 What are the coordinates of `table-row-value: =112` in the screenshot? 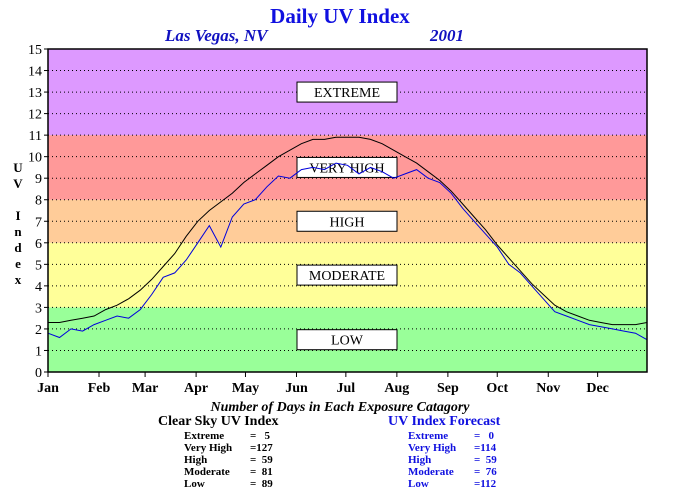 It's located at (485, 484).